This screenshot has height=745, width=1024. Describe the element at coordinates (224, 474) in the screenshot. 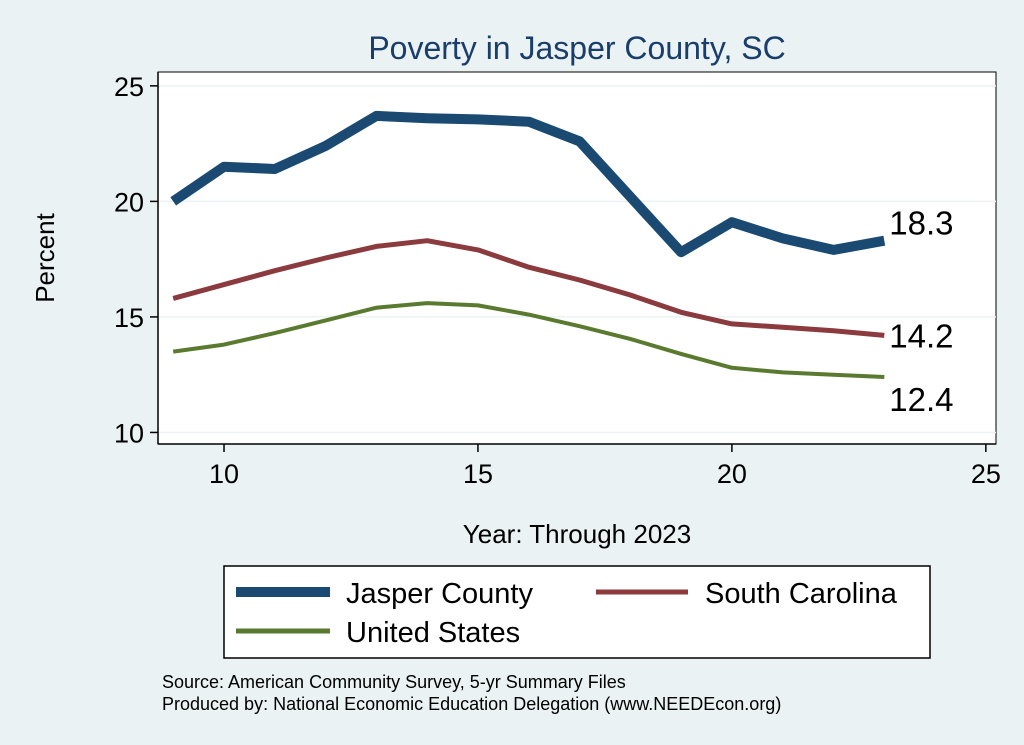

I see `x-tick-label-10: 10` at that location.